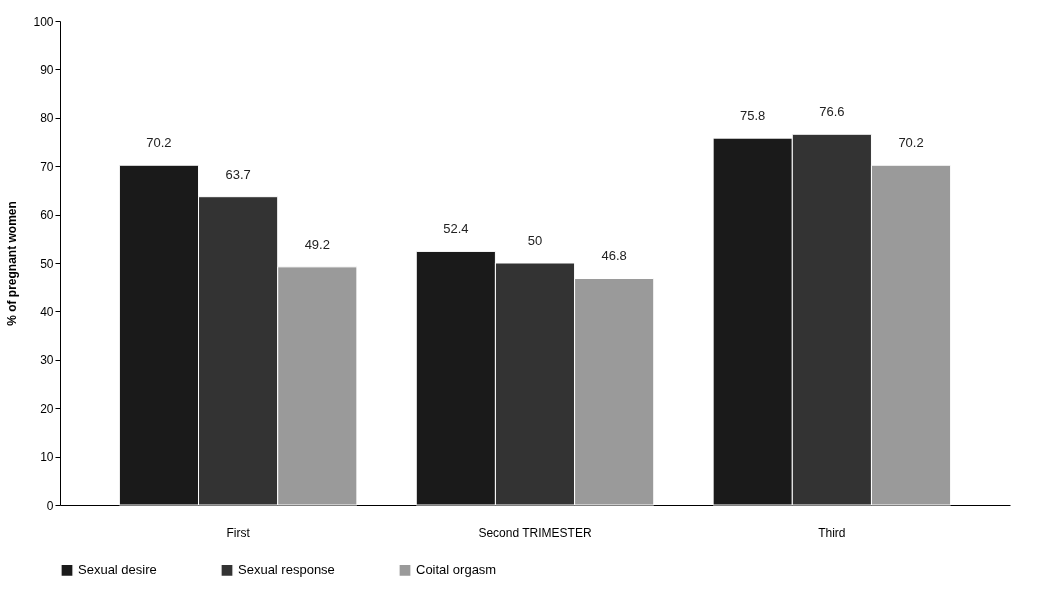 This screenshot has width=1043, height=601. What do you see at coordinates (456, 229) in the screenshot?
I see `data-label: 52.4` at bounding box center [456, 229].